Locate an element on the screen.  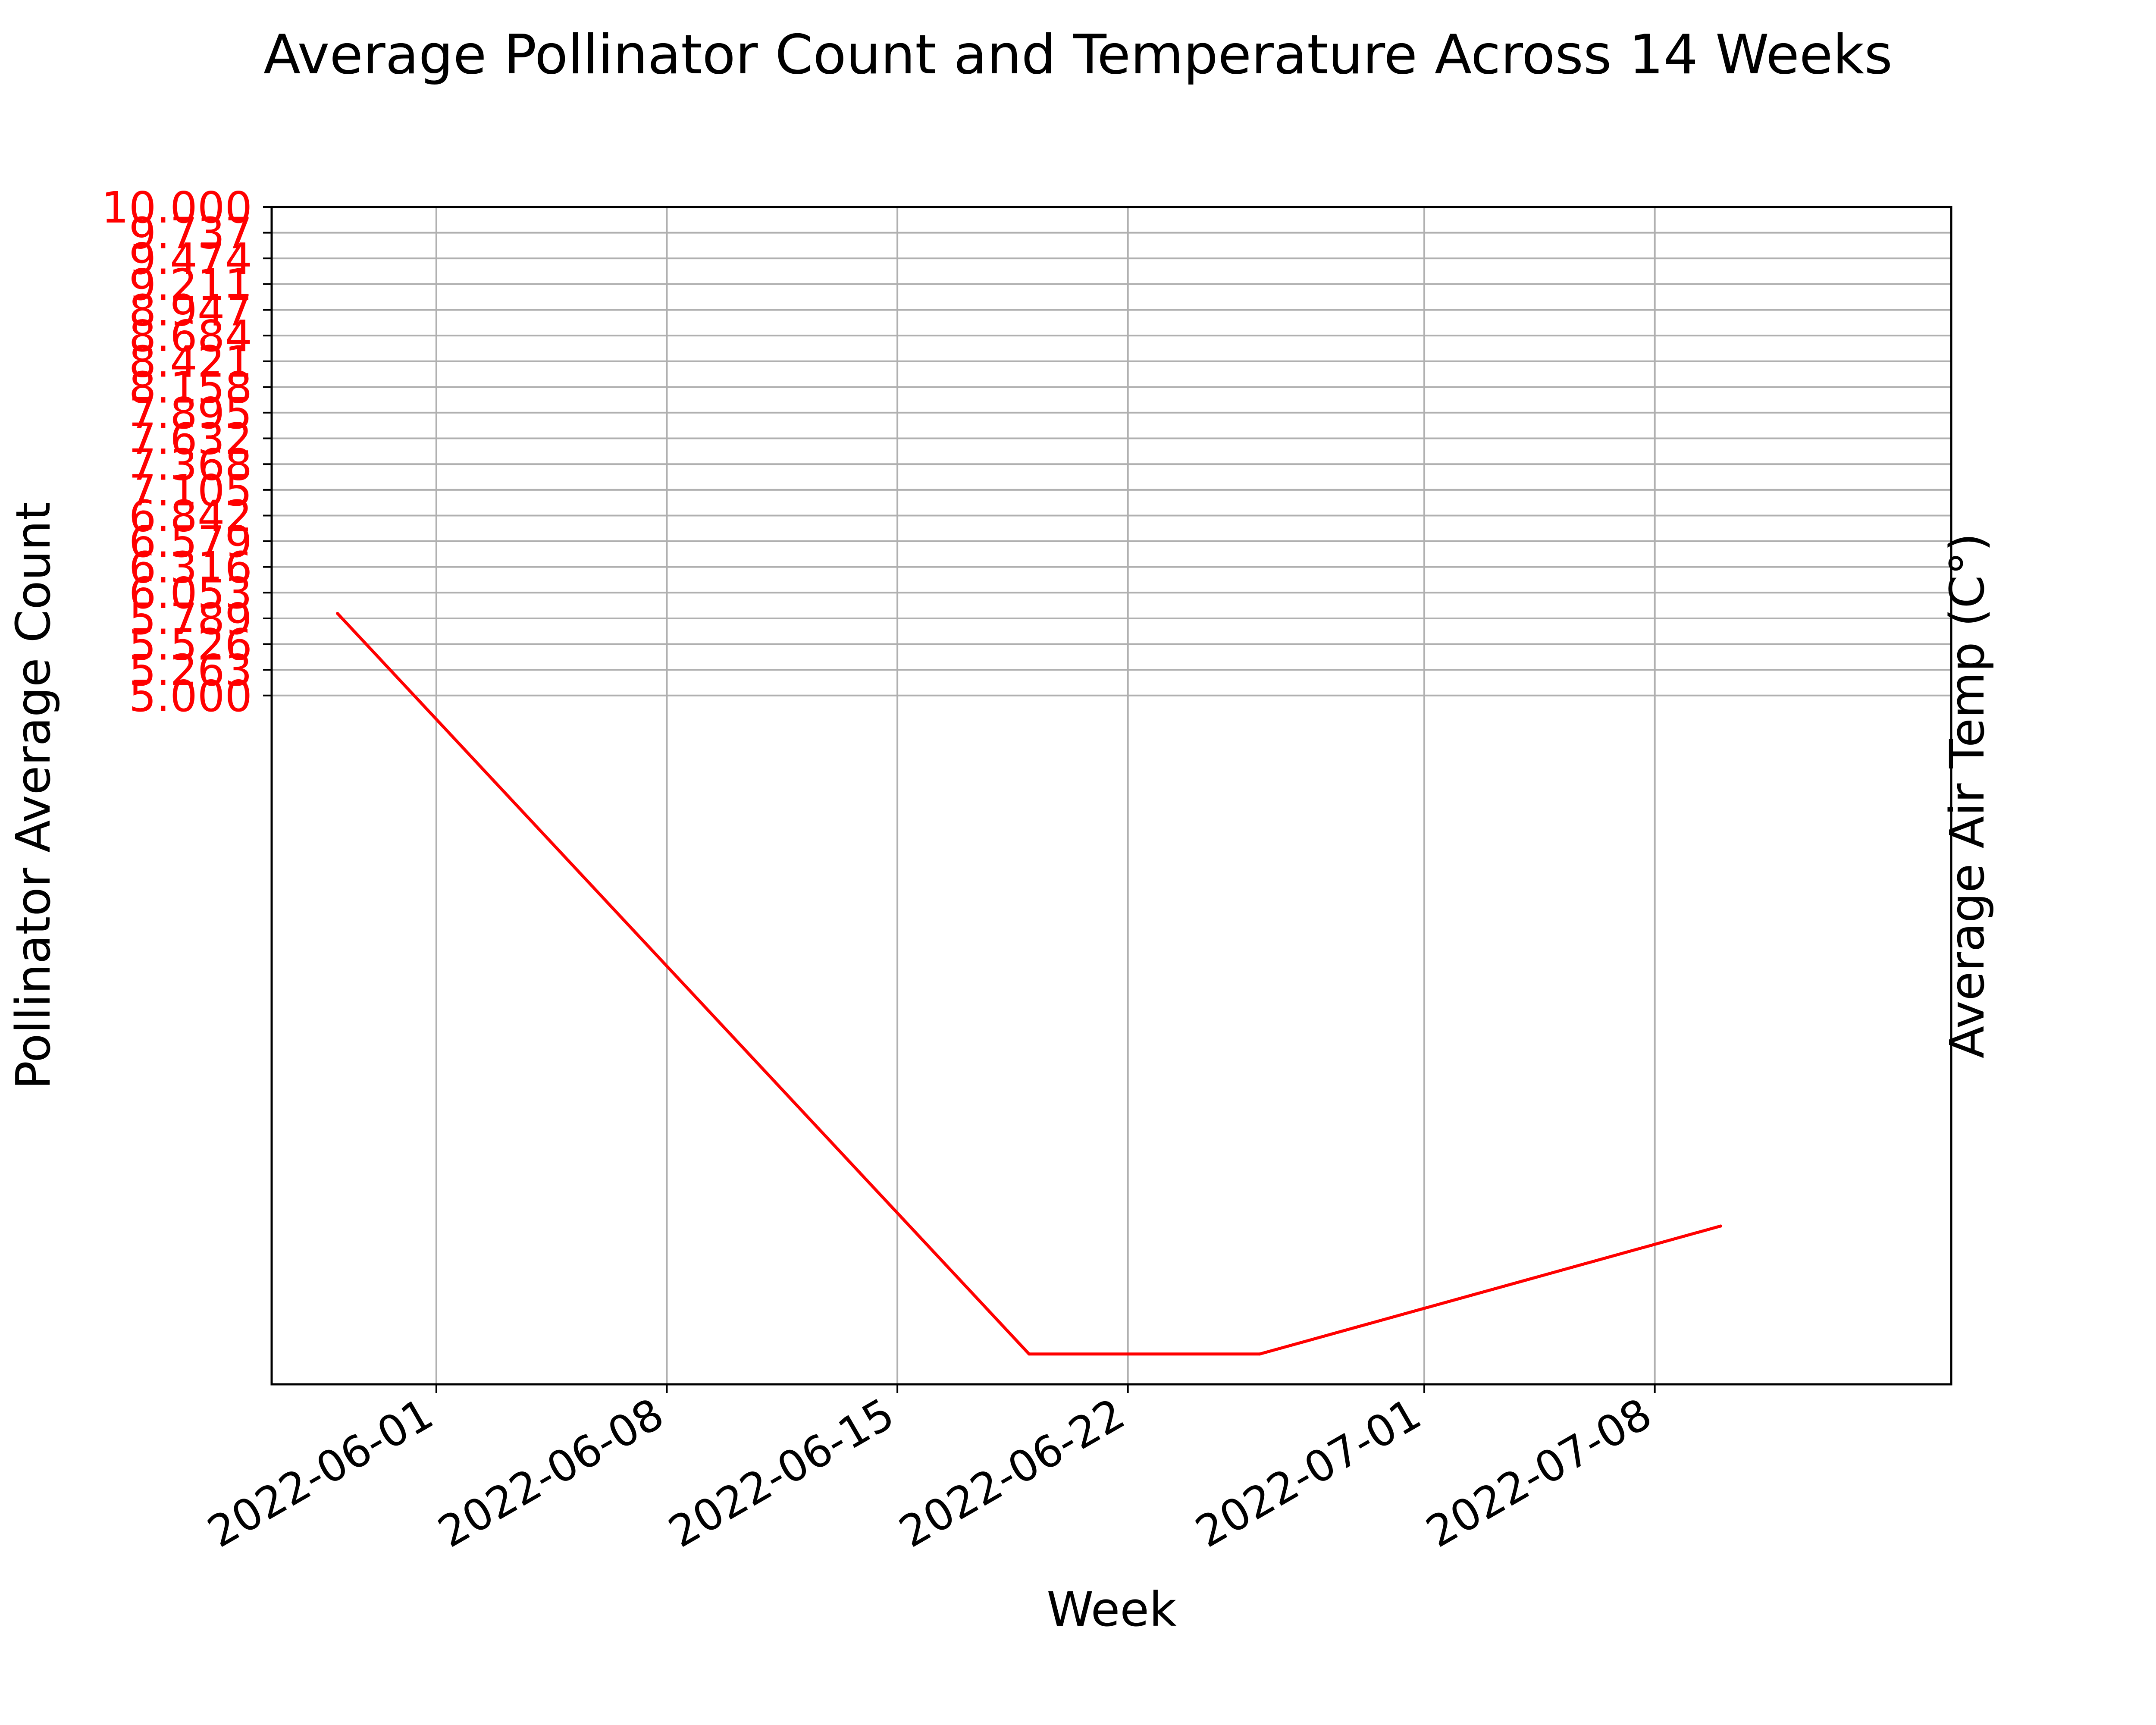
y-tick-label: 5.526 is located at coordinates (190, 645).